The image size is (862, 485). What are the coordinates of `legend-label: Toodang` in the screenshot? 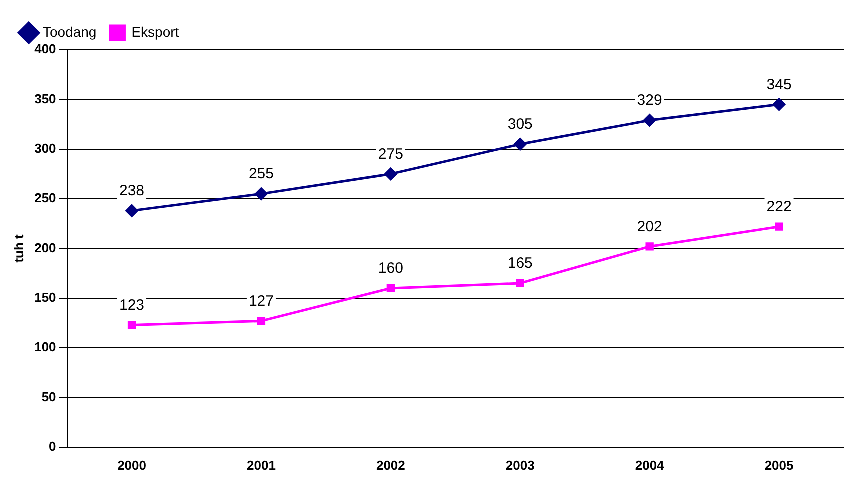 It's located at (70, 32).